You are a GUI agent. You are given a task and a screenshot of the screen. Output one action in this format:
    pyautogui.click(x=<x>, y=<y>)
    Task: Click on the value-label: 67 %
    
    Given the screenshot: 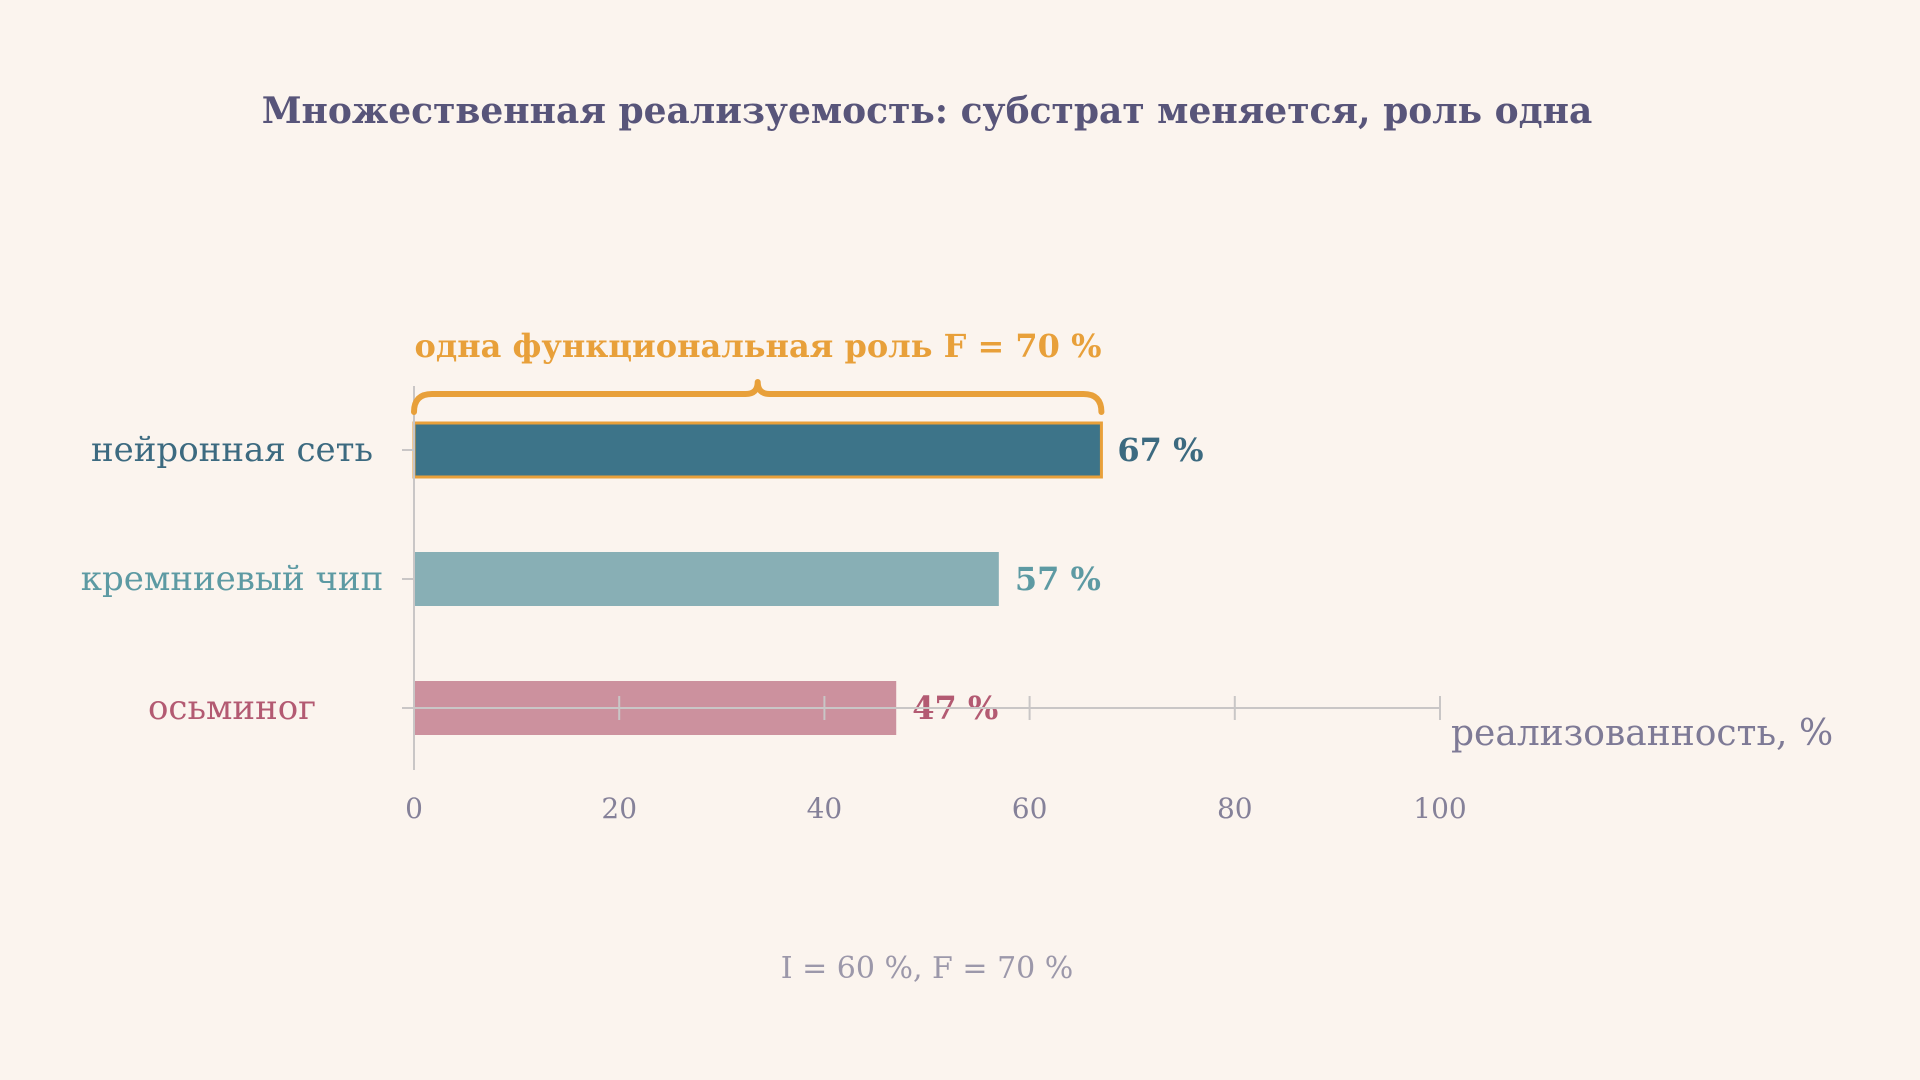 What is the action you would take?
    pyautogui.click(x=1160, y=450)
    